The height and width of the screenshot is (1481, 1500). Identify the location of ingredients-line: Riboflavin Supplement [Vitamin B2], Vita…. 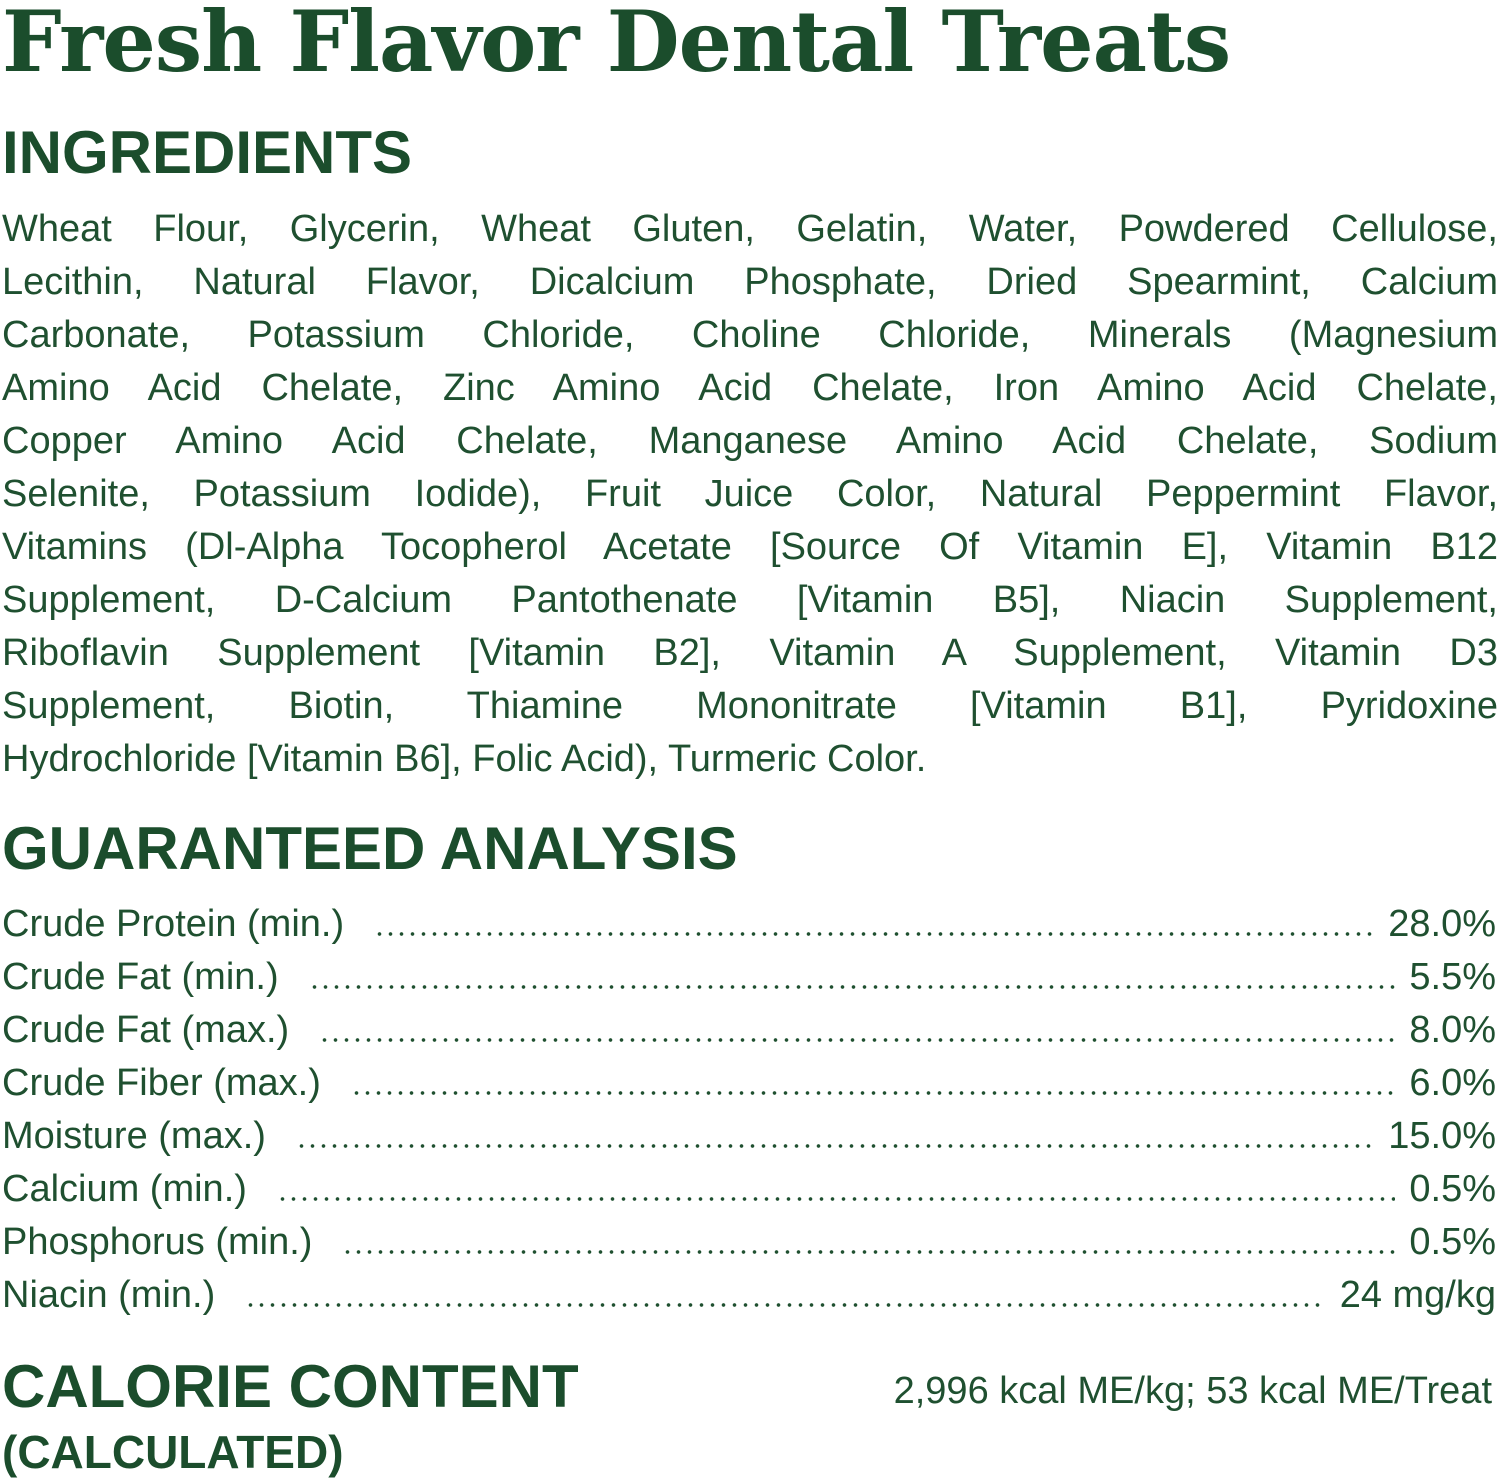
(750, 653).